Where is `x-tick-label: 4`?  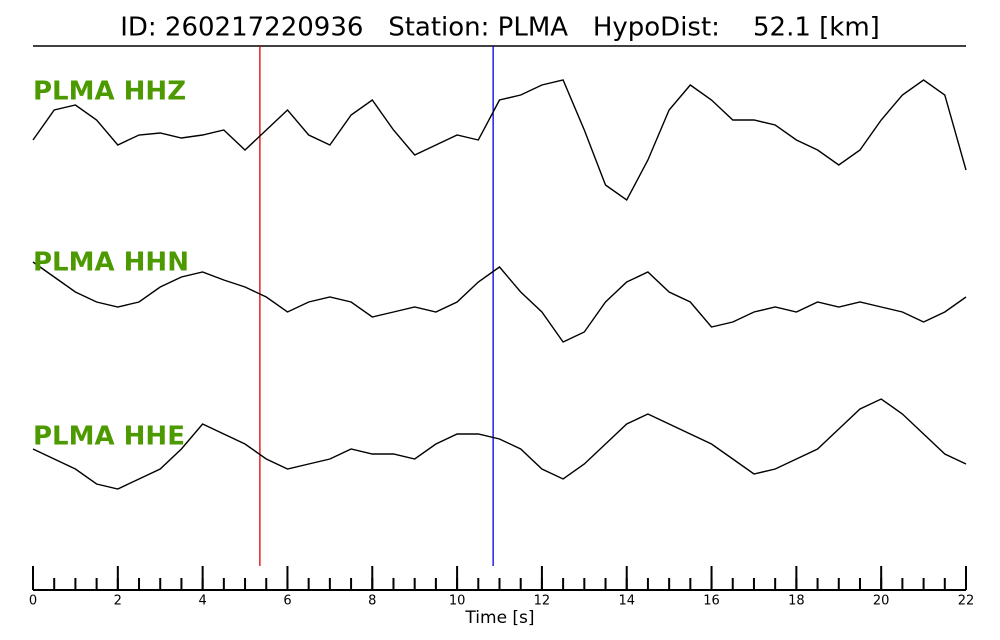 x-tick-label: 4 is located at coordinates (202, 601).